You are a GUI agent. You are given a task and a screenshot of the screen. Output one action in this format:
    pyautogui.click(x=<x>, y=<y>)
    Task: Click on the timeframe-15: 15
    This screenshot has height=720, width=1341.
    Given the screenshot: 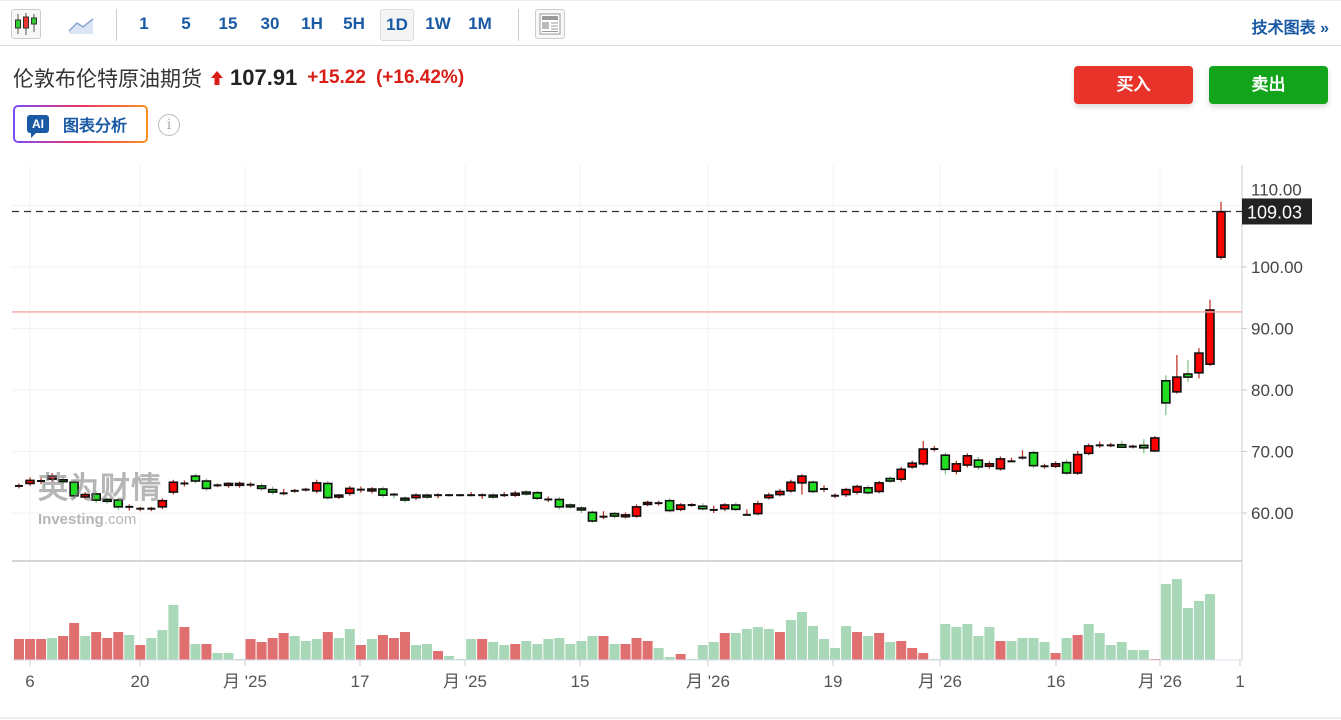 What is the action you would take?
    pyautogui.click(x=228, y=23)
    